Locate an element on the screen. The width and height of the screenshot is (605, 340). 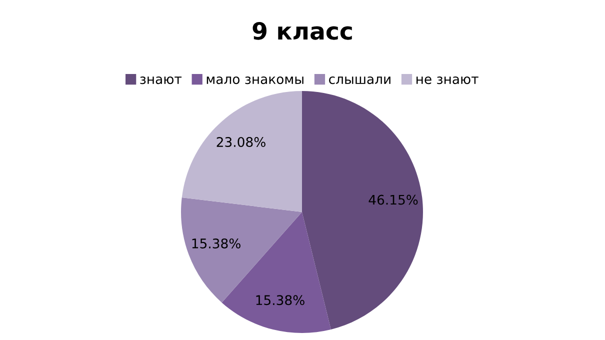
pie-slice is located at coordinates (242, 151).